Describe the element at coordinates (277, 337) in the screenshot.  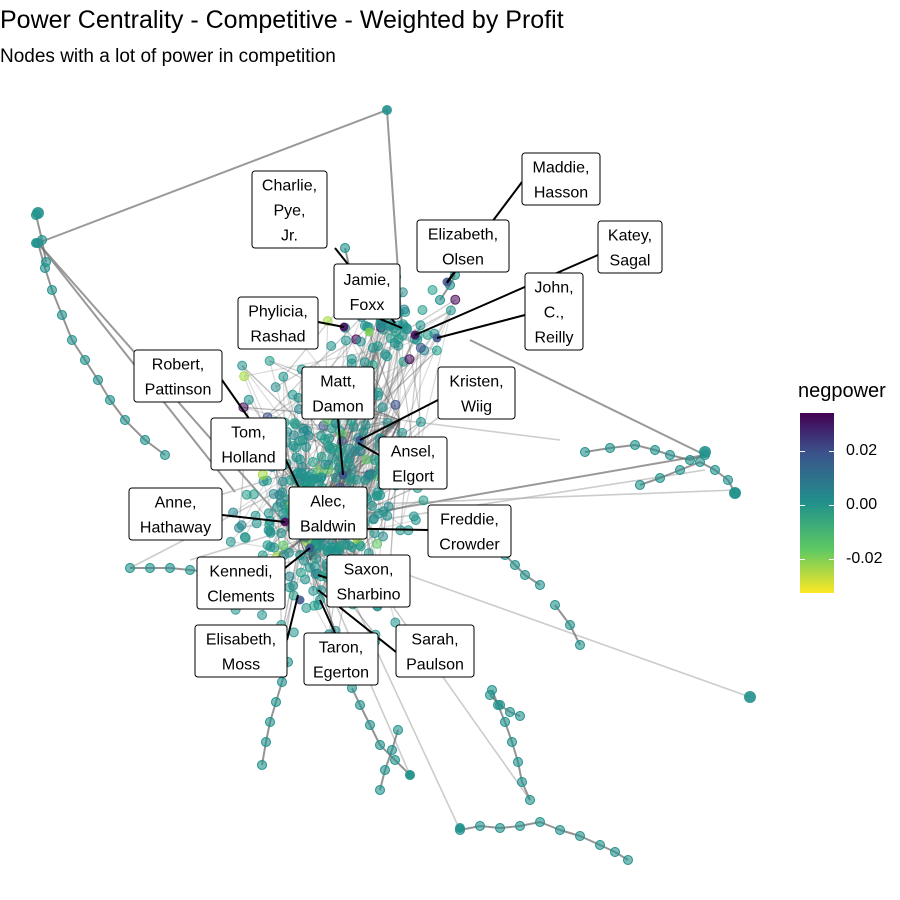
I see `node-label-phylicia-rashad: Rashad` at that location.